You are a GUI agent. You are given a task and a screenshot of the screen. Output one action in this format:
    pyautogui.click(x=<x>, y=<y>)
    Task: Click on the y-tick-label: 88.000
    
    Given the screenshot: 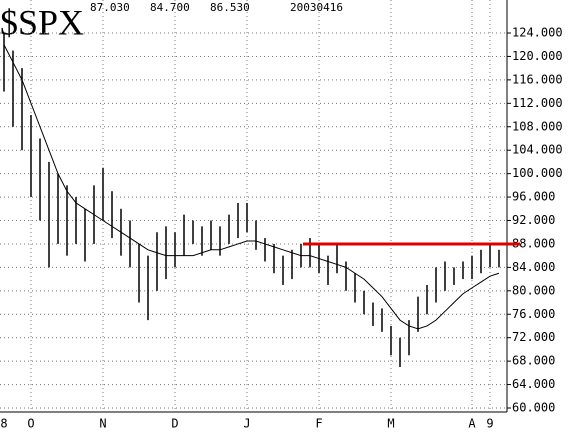 What is the action you would take?
    pyautogui.click(x=533, y=243)
    